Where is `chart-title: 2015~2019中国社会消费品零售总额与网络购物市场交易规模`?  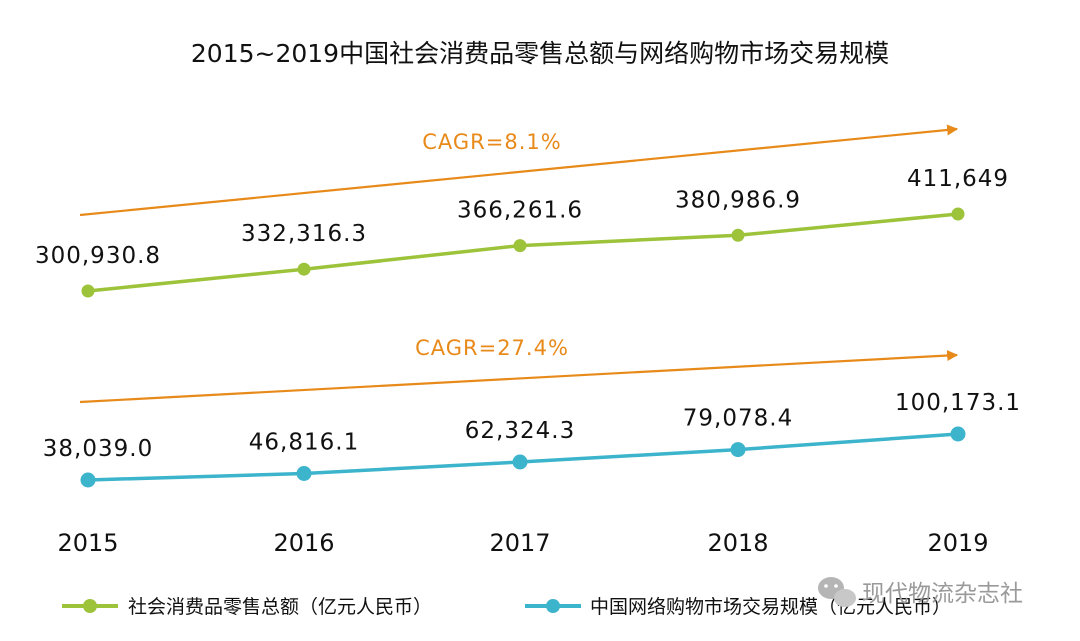
chart-title: 2015~2019中国社会消费品零售总额与网络购物市场交易规模 is located at coordinates (540, 53).